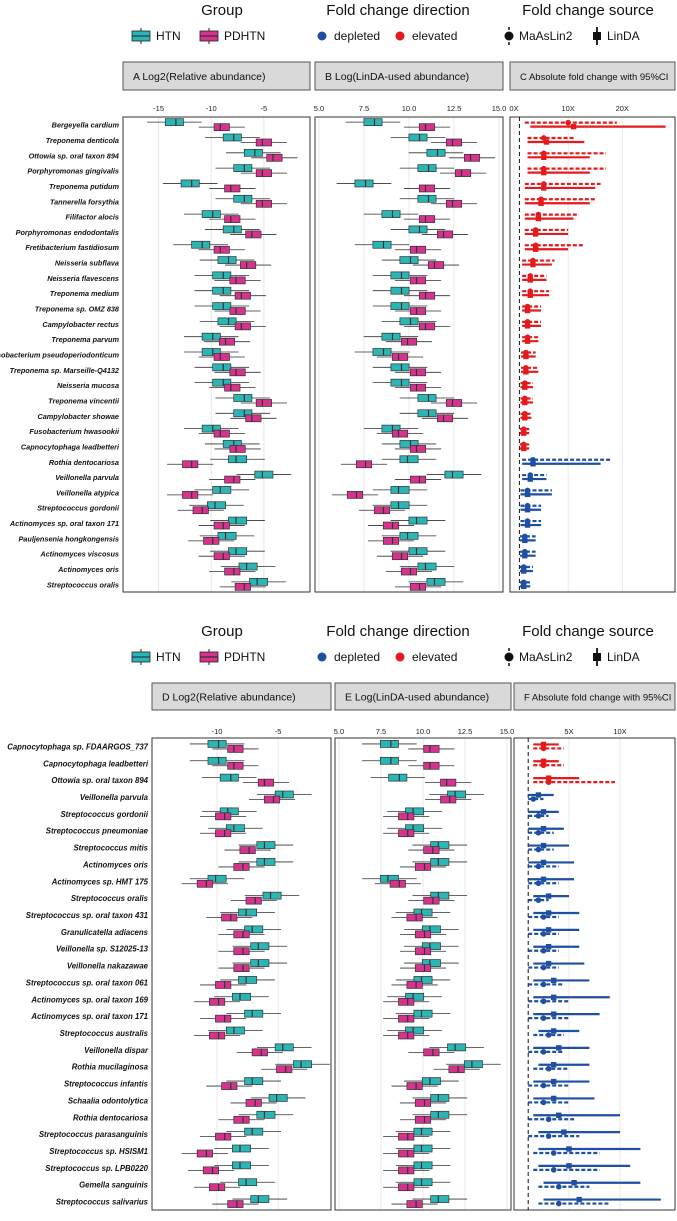 Image resolution: width=677 pixels, height=1221 pixels. What do you see at coordinates (321, 847) in the screenshot?
I see `row: Streptococcus mitis` at bounding box center [321, 847].